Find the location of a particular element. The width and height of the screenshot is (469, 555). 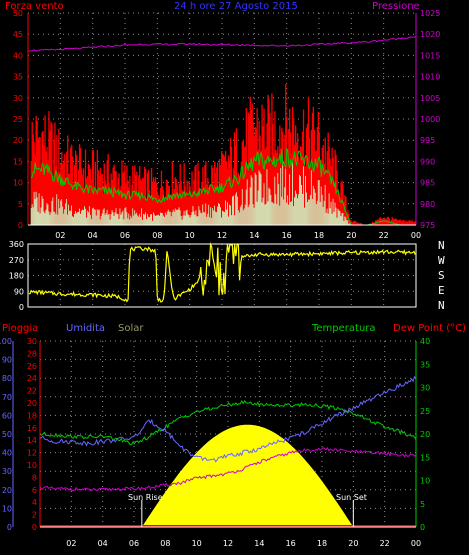

temperature-tick-label: 35 is located at coordinates (425, 364).